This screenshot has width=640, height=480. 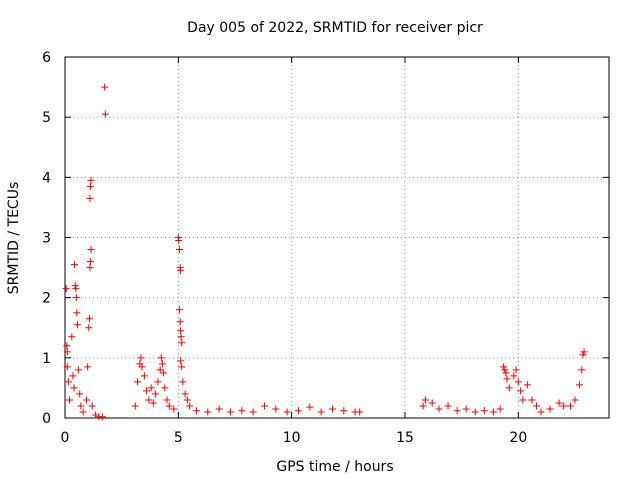 I want to click on y-tick-label: 4, so click(x=46, y=178).